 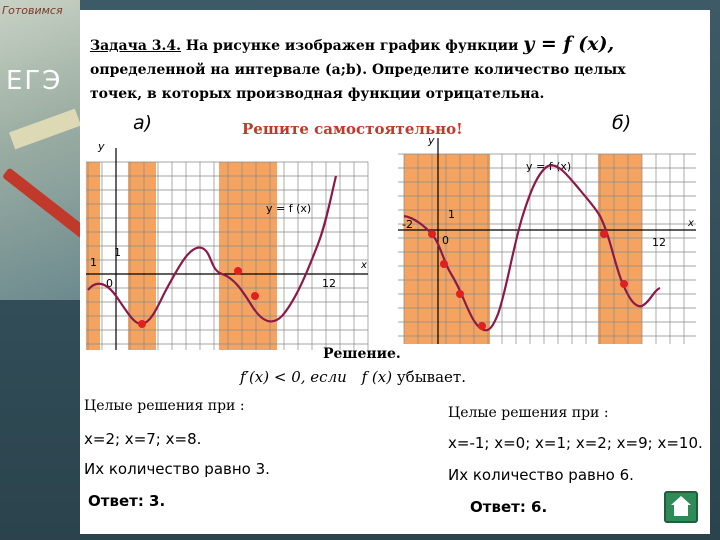 I want to click on task-function: y = f (x),, so click(x=569, y=44).